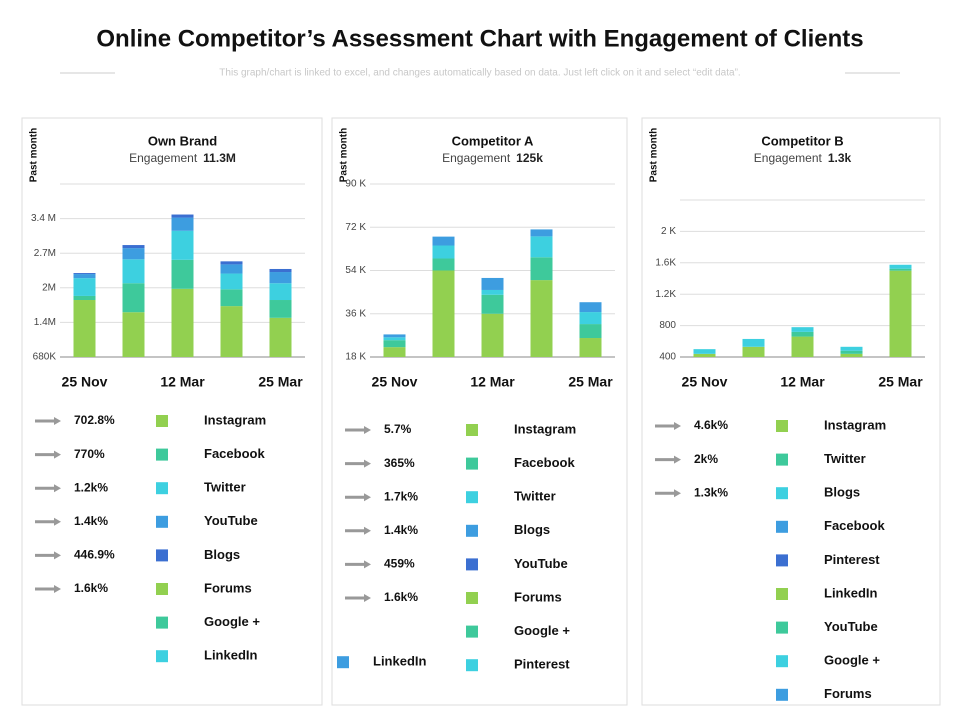 This screenshot has height=720, width=960. Describe the element at coordinates (355, 357) in the screenshot. I see `y-tick-label: 18 K` at that location.